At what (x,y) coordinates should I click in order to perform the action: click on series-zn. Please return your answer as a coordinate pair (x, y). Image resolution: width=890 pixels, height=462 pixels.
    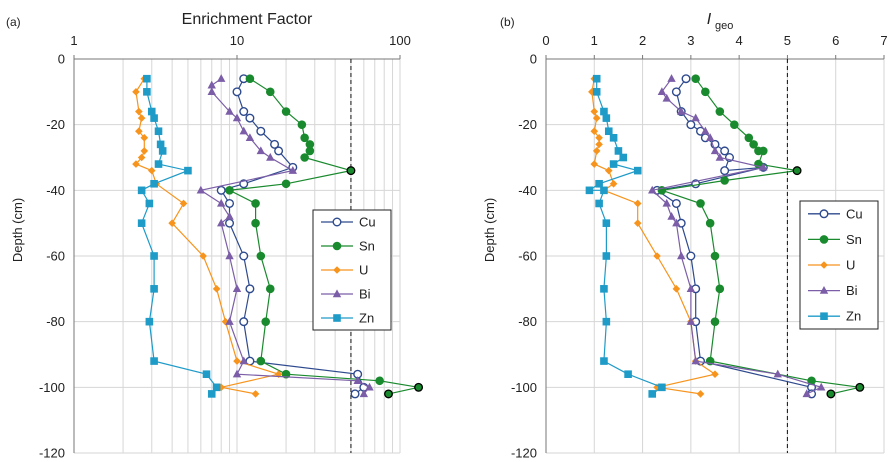
    Looking at the image, I should click on (625, 236).